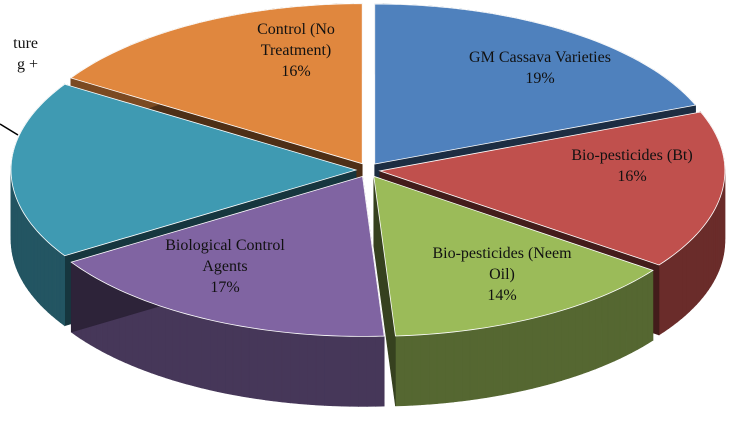  I want to click on percent-label: 19%, so click(539, 78).